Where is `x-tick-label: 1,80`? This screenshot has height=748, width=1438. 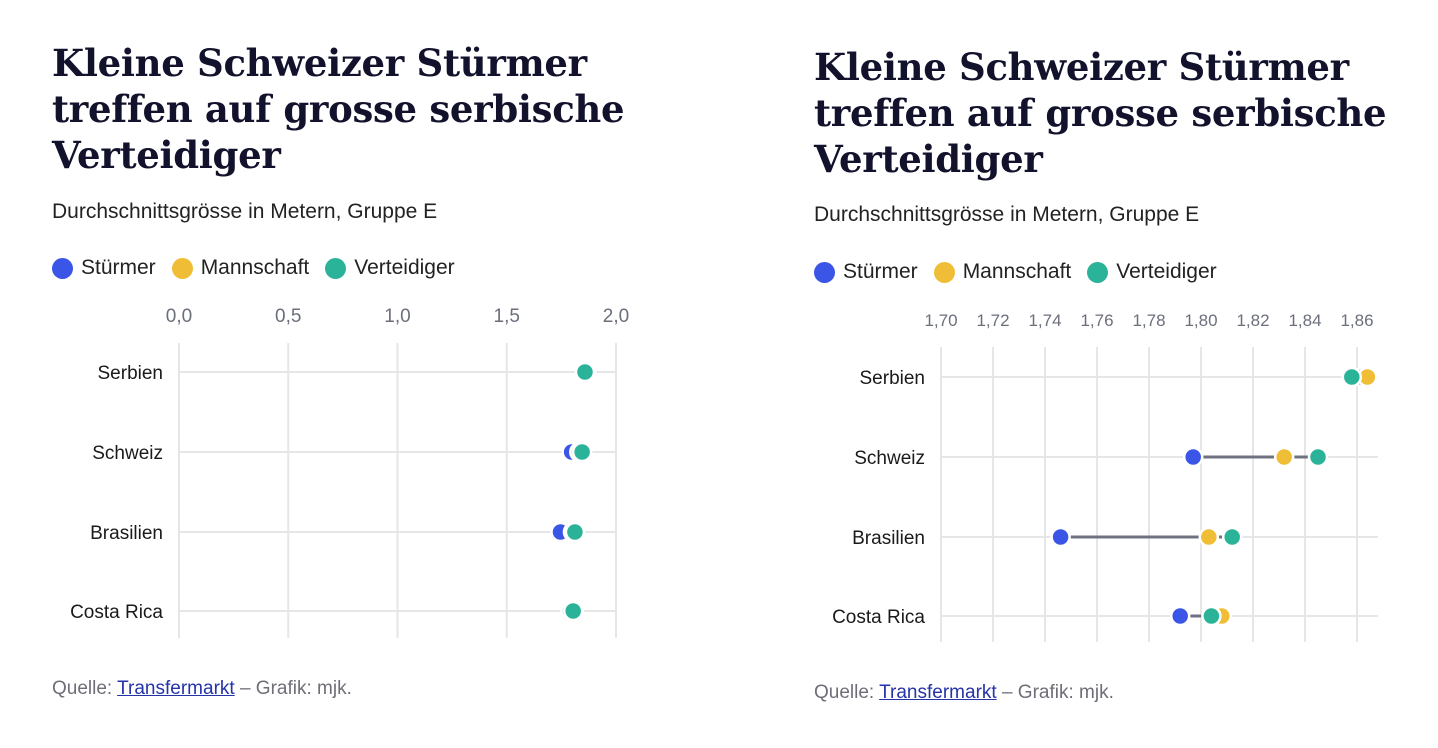 x-tick-label: 1,80 is located at coordinates (1200, 320).